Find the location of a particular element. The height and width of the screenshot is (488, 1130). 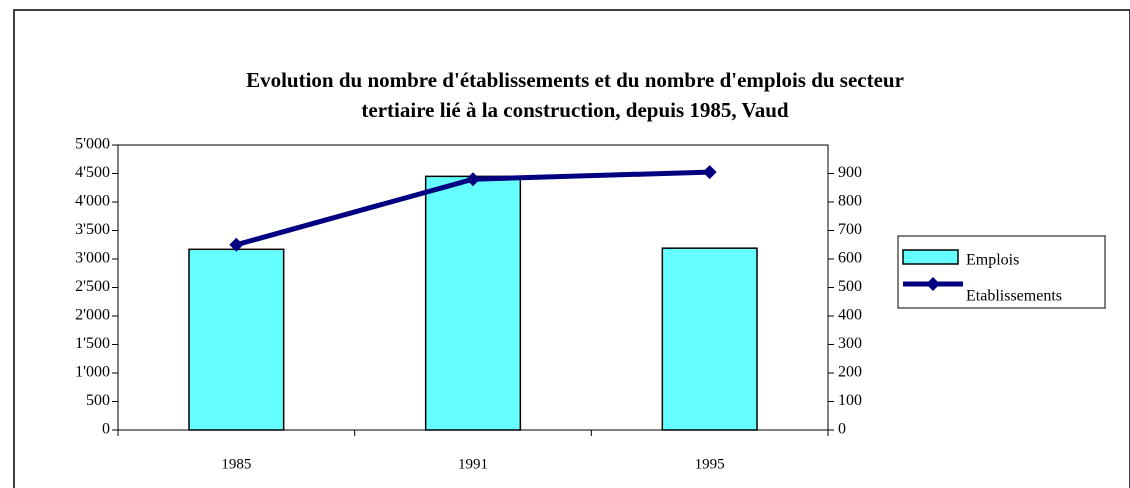

y-tick-label: 500 is located at coordinates (98, 400).